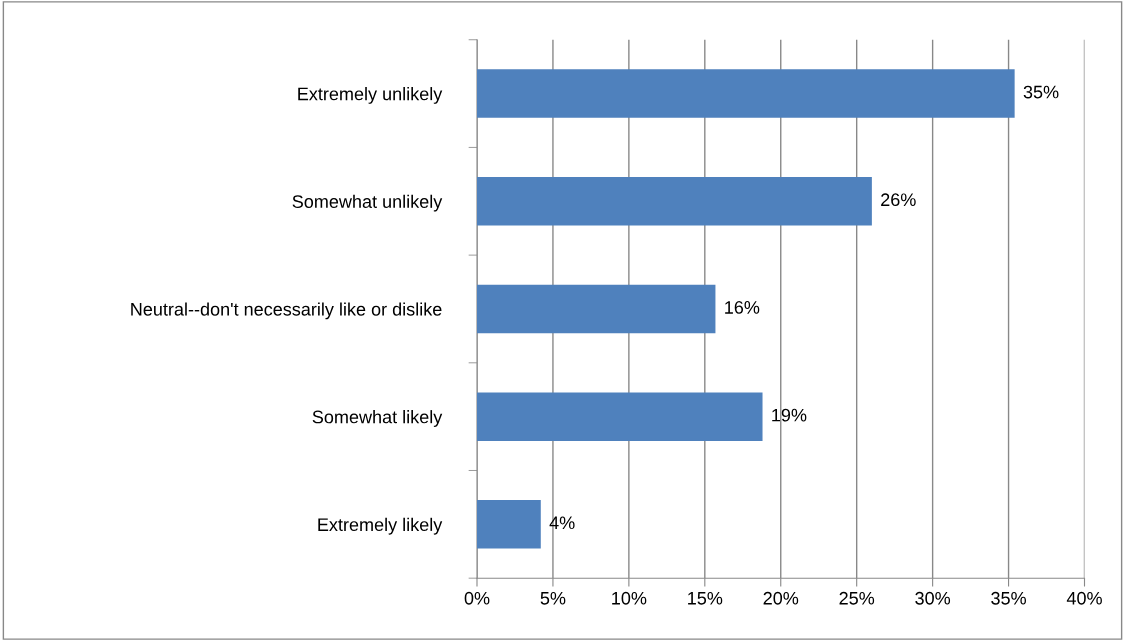 This screenshot has width=1125, height=641. Describe the element at coordinates (705, 598) in the screenshot. I see `x-tick-label: 15%` at that location.